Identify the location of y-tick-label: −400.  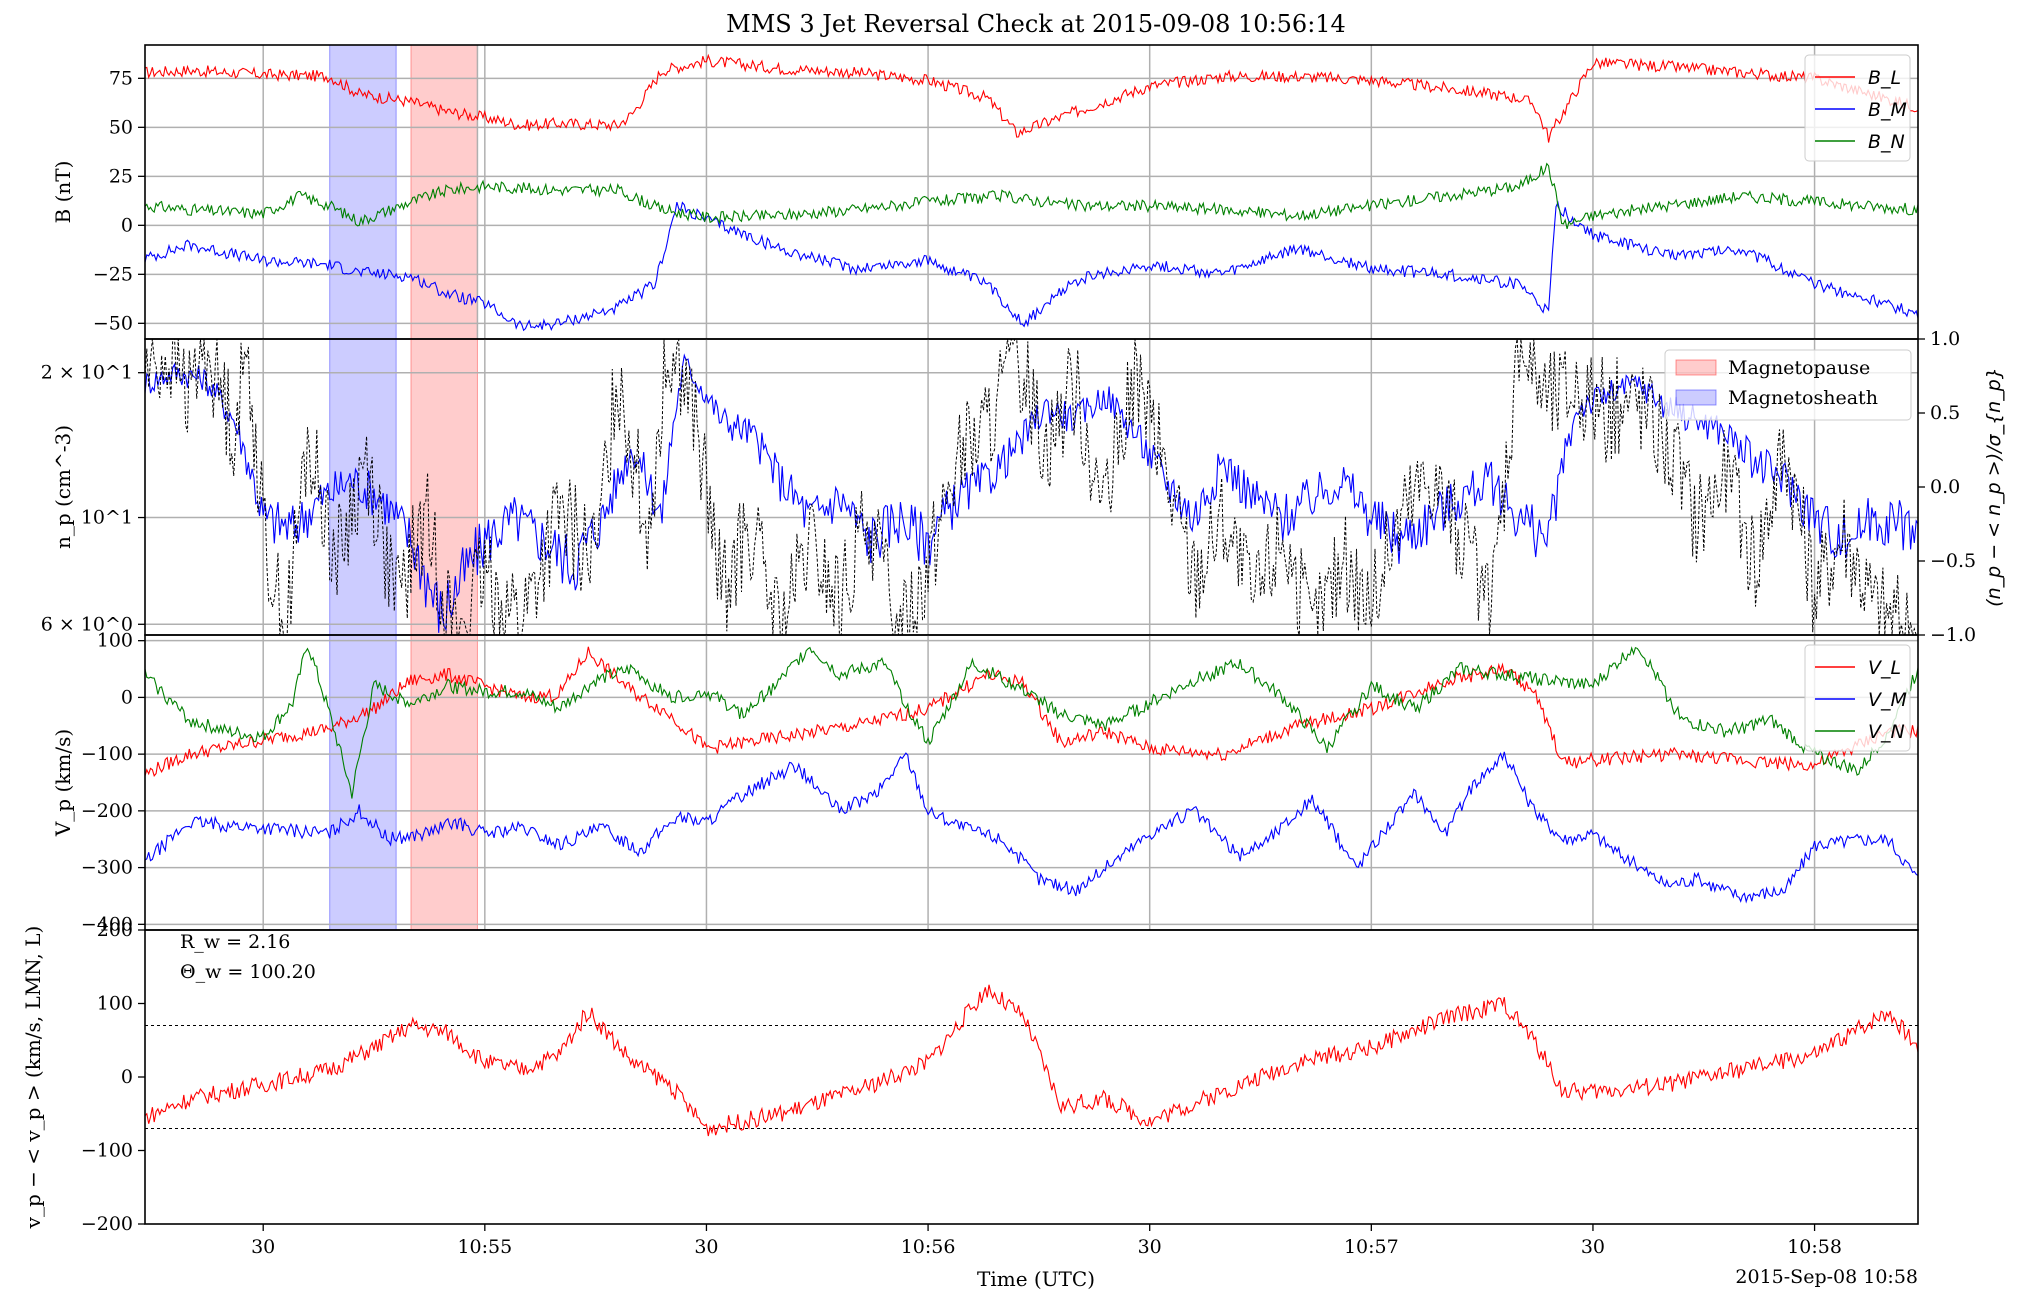
(107, 924).